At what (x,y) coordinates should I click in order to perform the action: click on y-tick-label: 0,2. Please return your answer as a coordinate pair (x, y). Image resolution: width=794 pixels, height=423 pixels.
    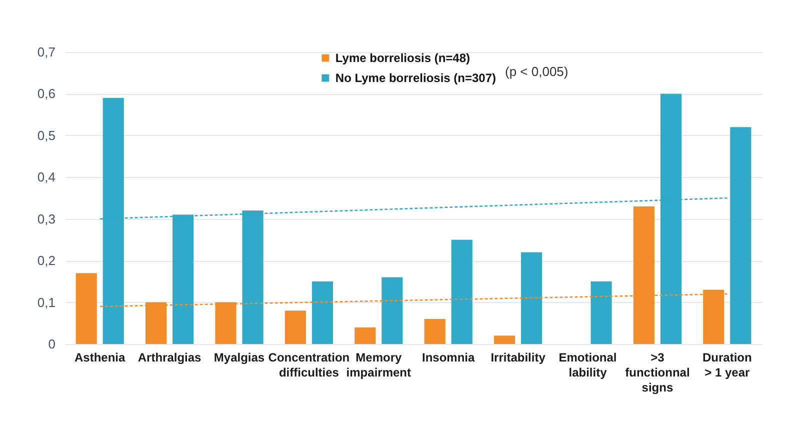
    Looking at the image, I should click on (46, 260).